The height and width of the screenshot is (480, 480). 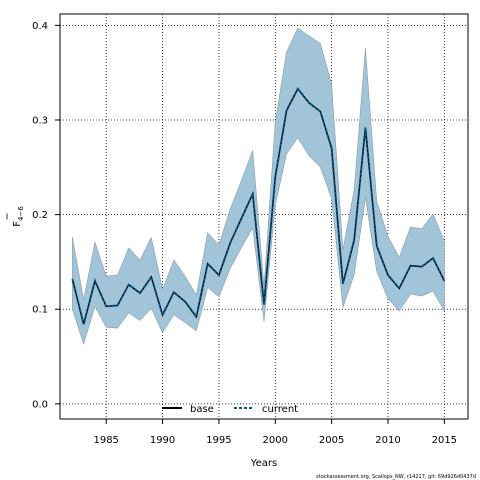 What do you see at coordinates (230, 409) in the screenshot?
I see `legend: base current` at bounding box center [230, 409].